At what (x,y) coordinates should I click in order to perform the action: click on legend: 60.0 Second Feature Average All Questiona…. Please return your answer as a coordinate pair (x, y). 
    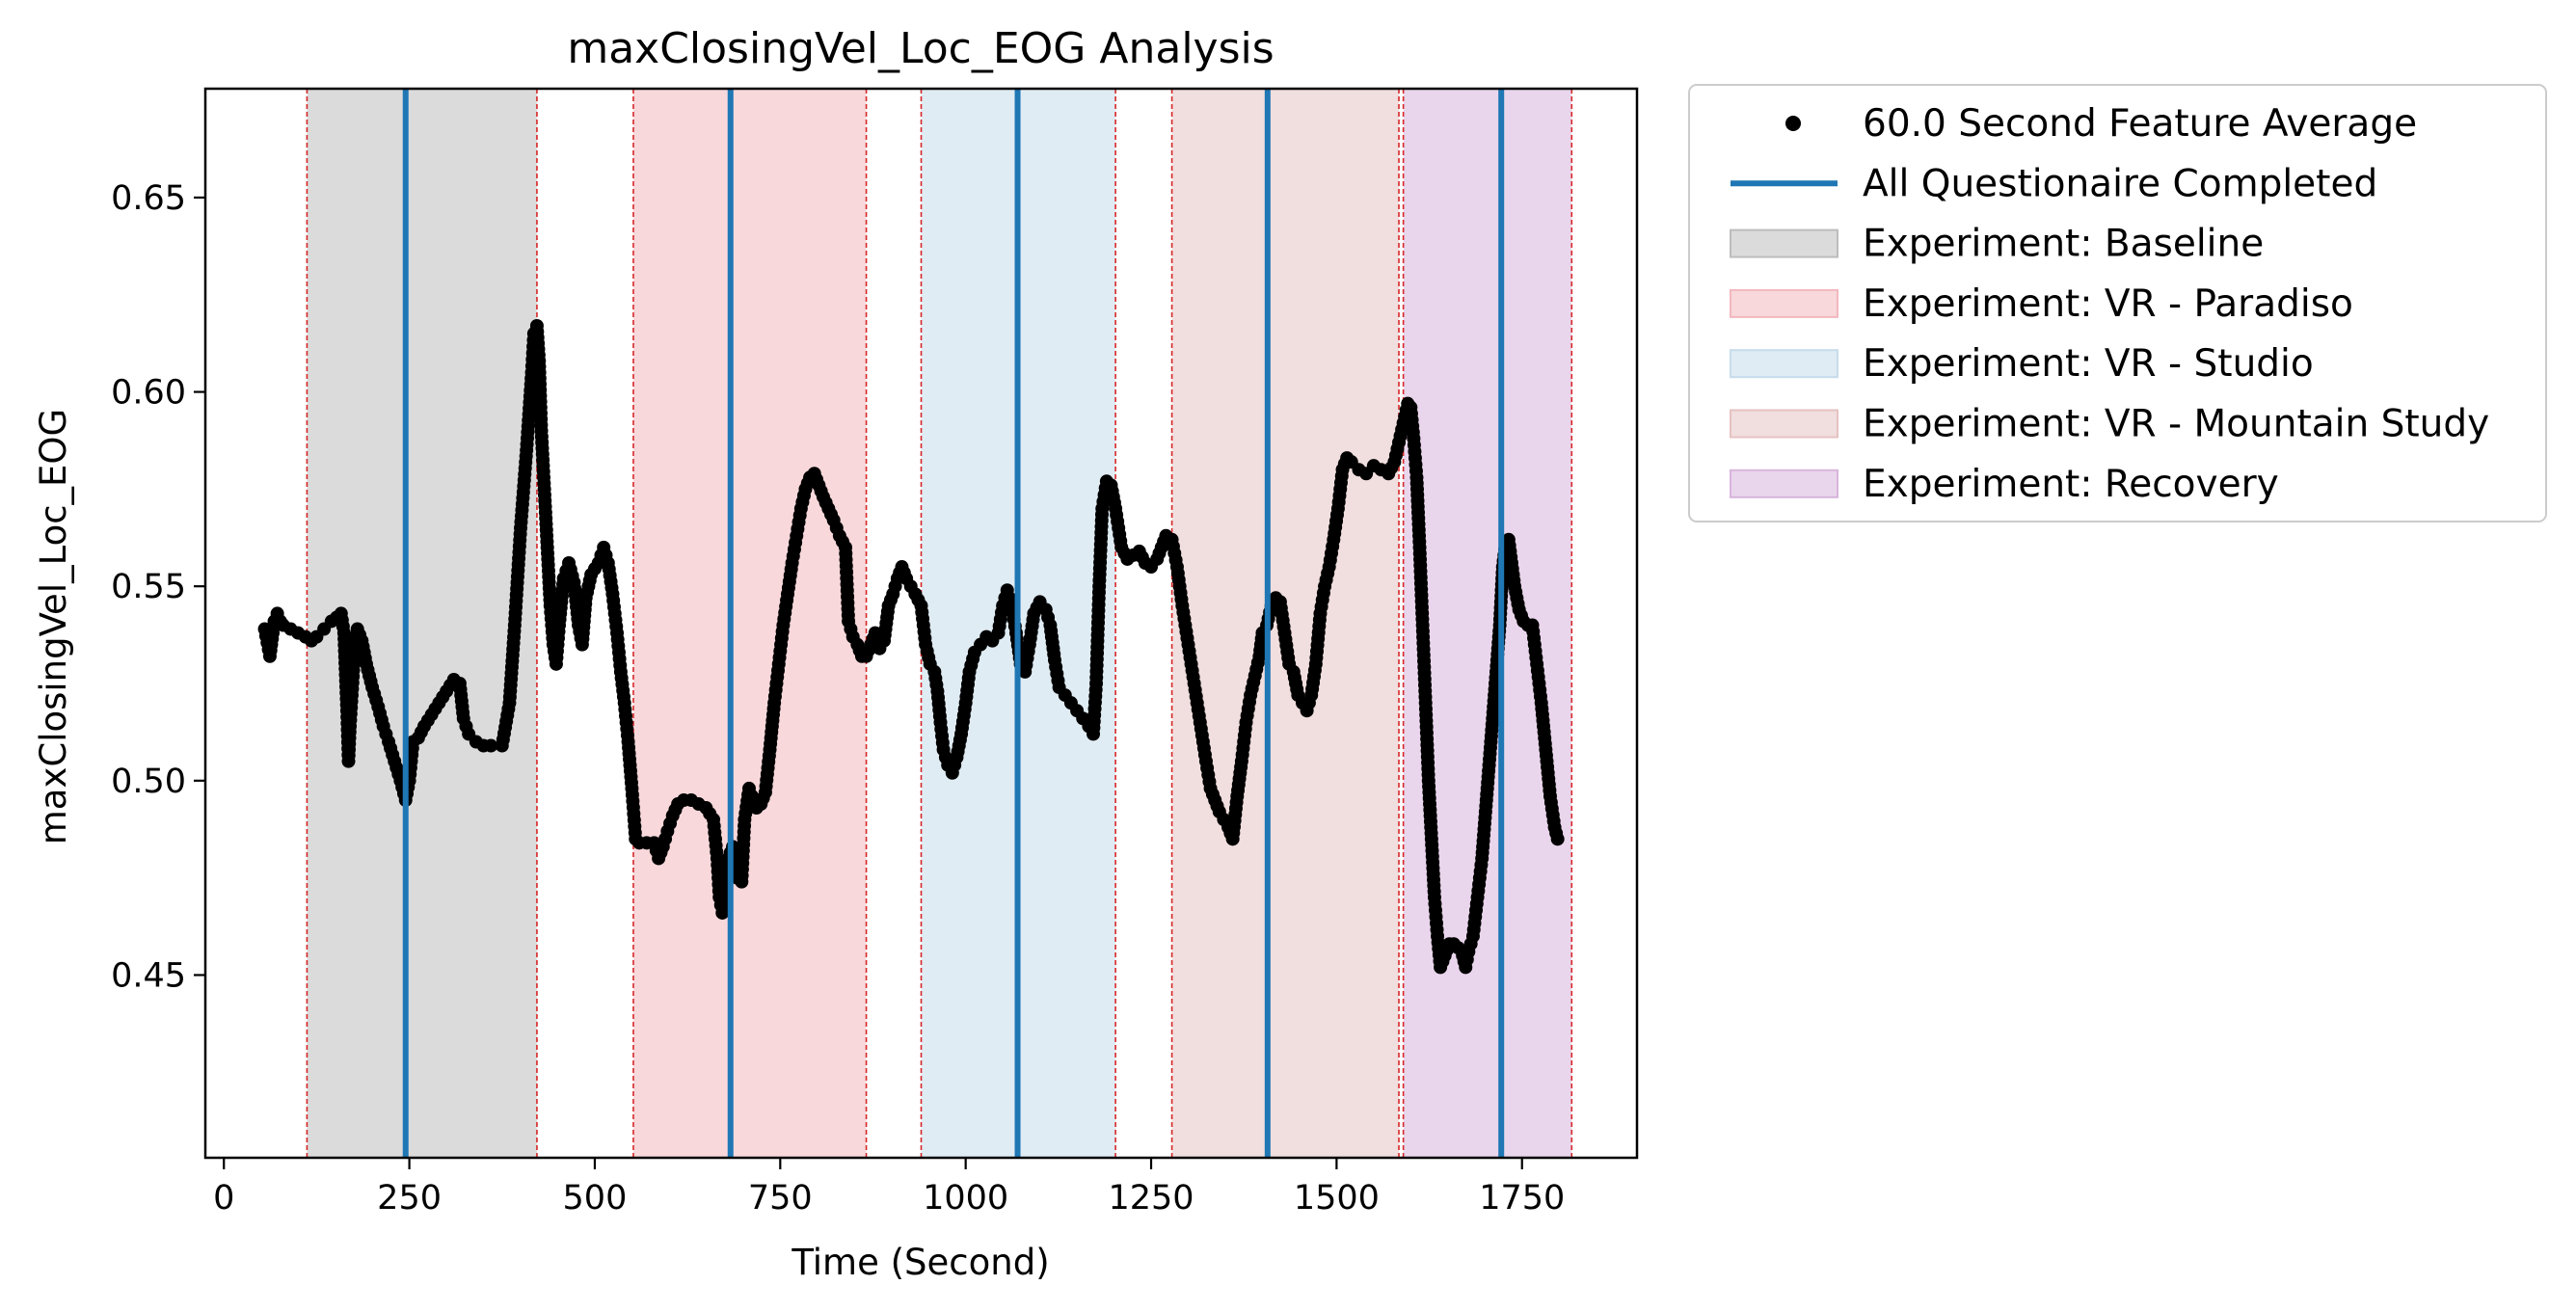
    Looking at the image, I should click on (2117, 303).